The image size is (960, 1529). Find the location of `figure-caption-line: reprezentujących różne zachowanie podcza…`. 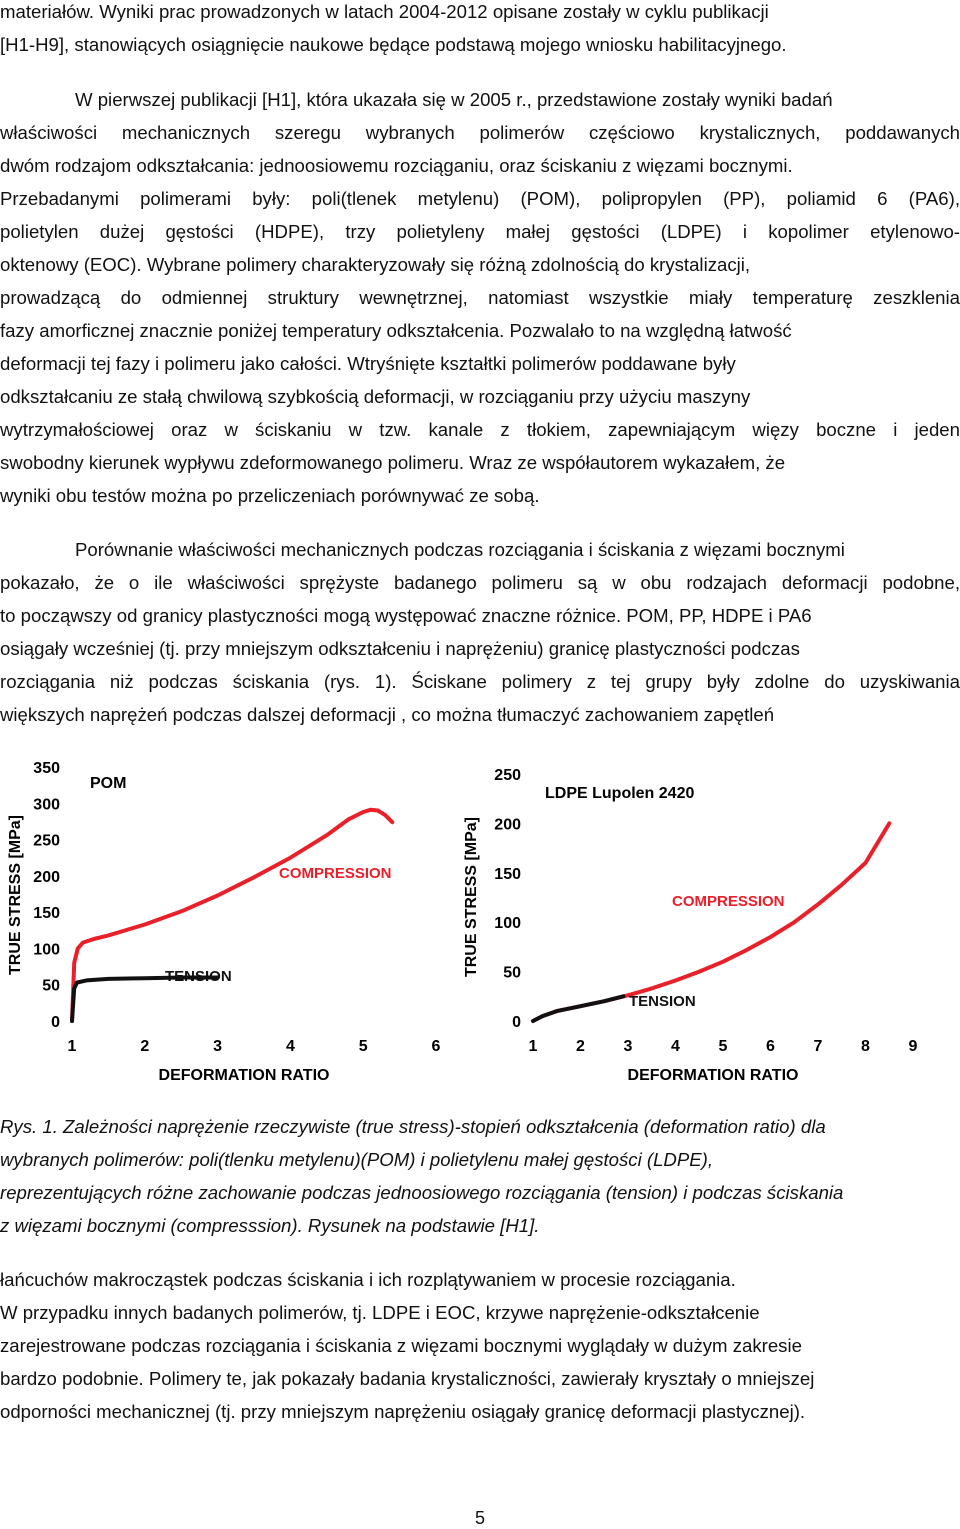

figure-caption-line: reprezentujących różne zachowanie podcza… is located at coordinates (422, 1192).